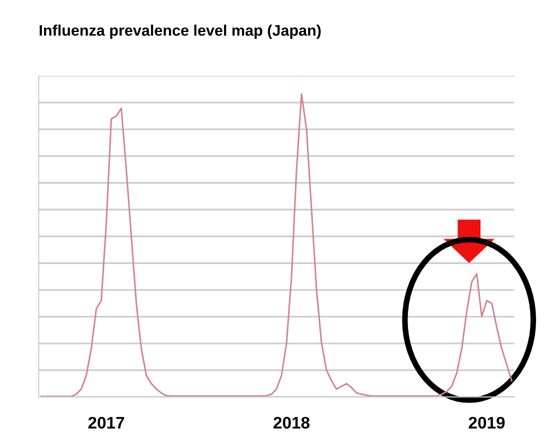 The height and width of the screenshot is (446, 553). I want to click on x-tick-label: 2019, so click(486, 422).